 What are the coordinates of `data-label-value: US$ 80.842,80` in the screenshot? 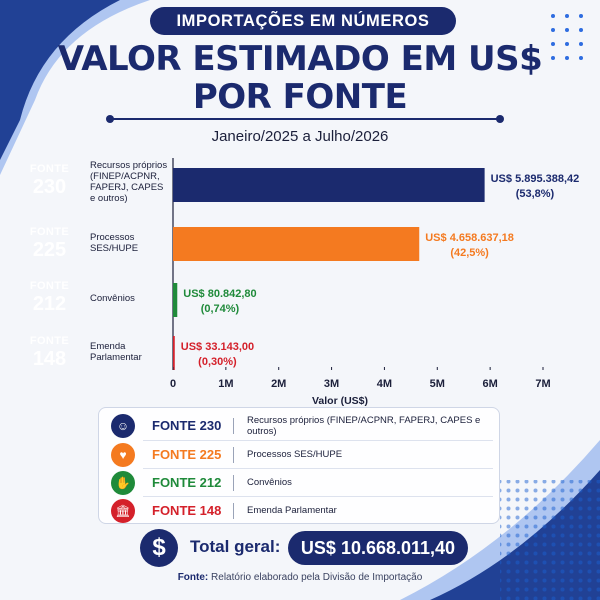 It's located at (219, 294).